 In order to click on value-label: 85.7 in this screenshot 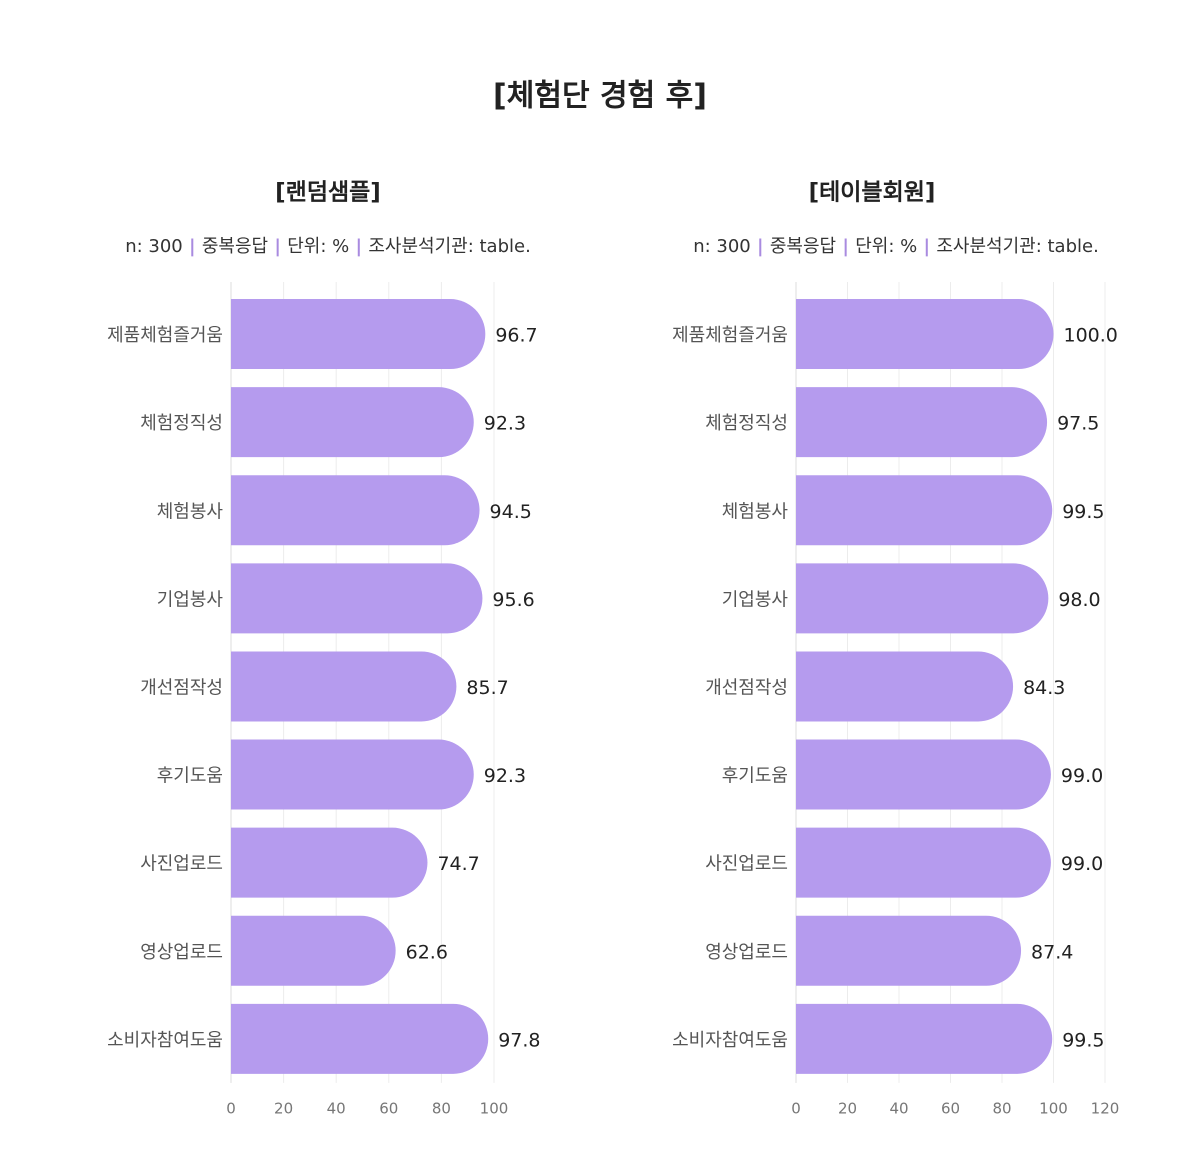, I will do `click(487, 688)`.